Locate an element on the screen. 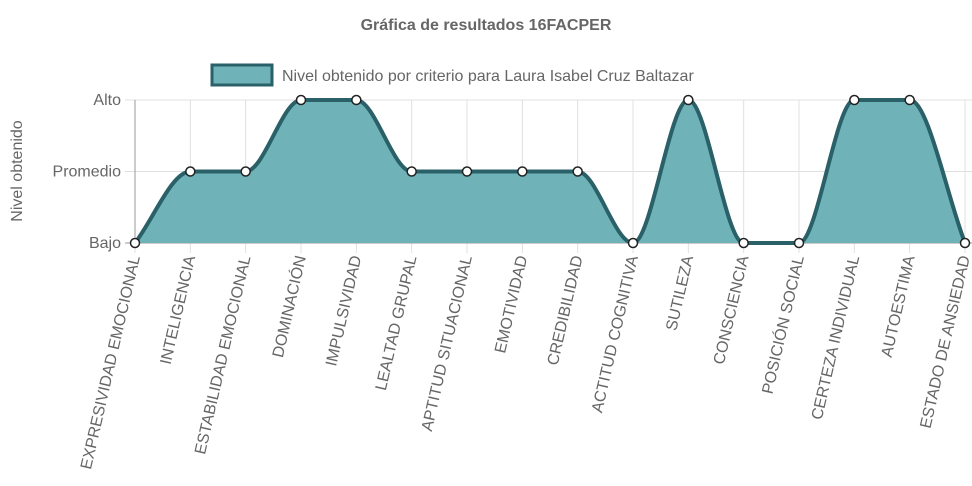 The height and width of the screenshot is (486, 972). x-tick-label: ACTITUD COGNITIVA is located at coordinates (615, 334).